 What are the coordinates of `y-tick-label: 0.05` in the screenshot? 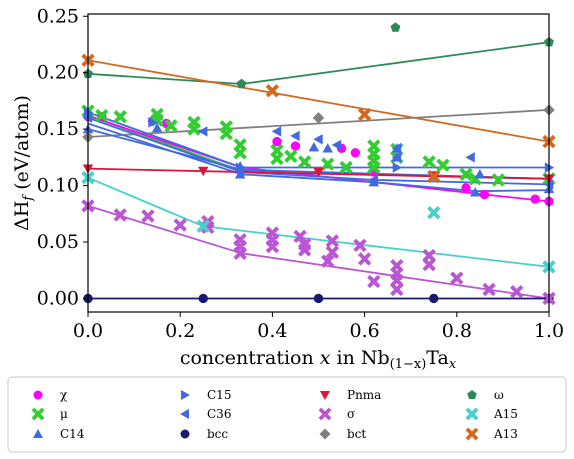 It's located at (58, 242).